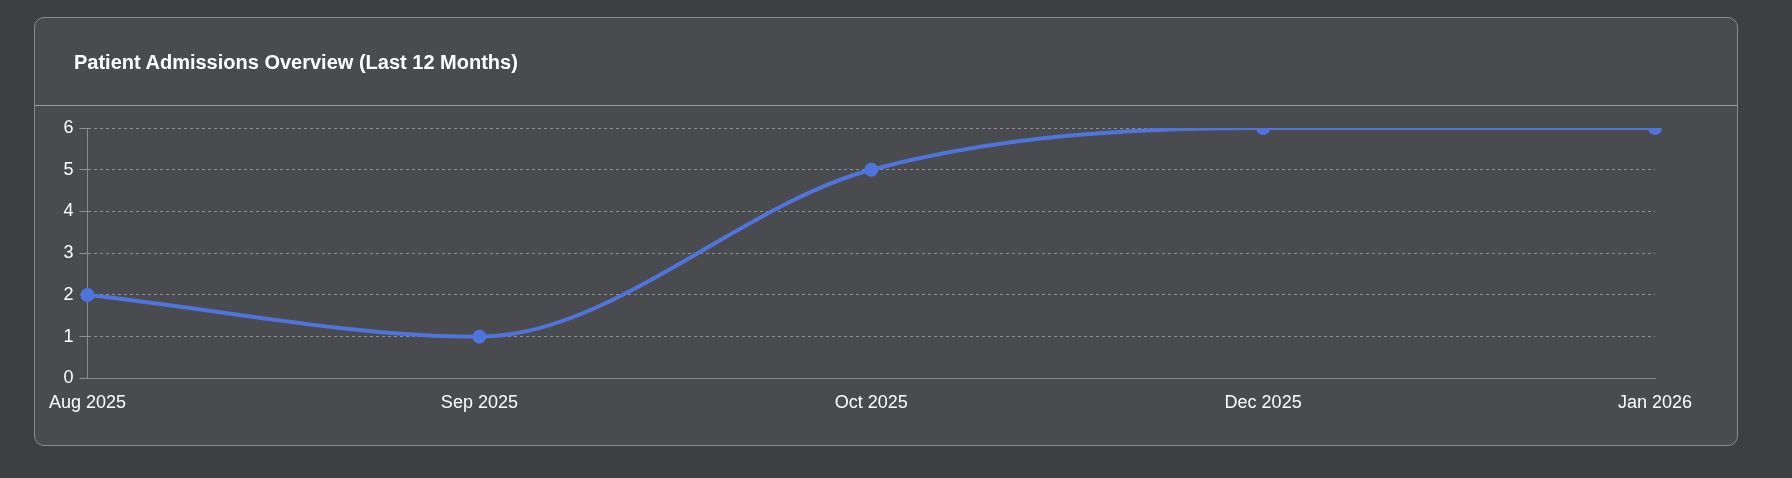  I want to click on y-tick-label: 0, so click(68, 377).